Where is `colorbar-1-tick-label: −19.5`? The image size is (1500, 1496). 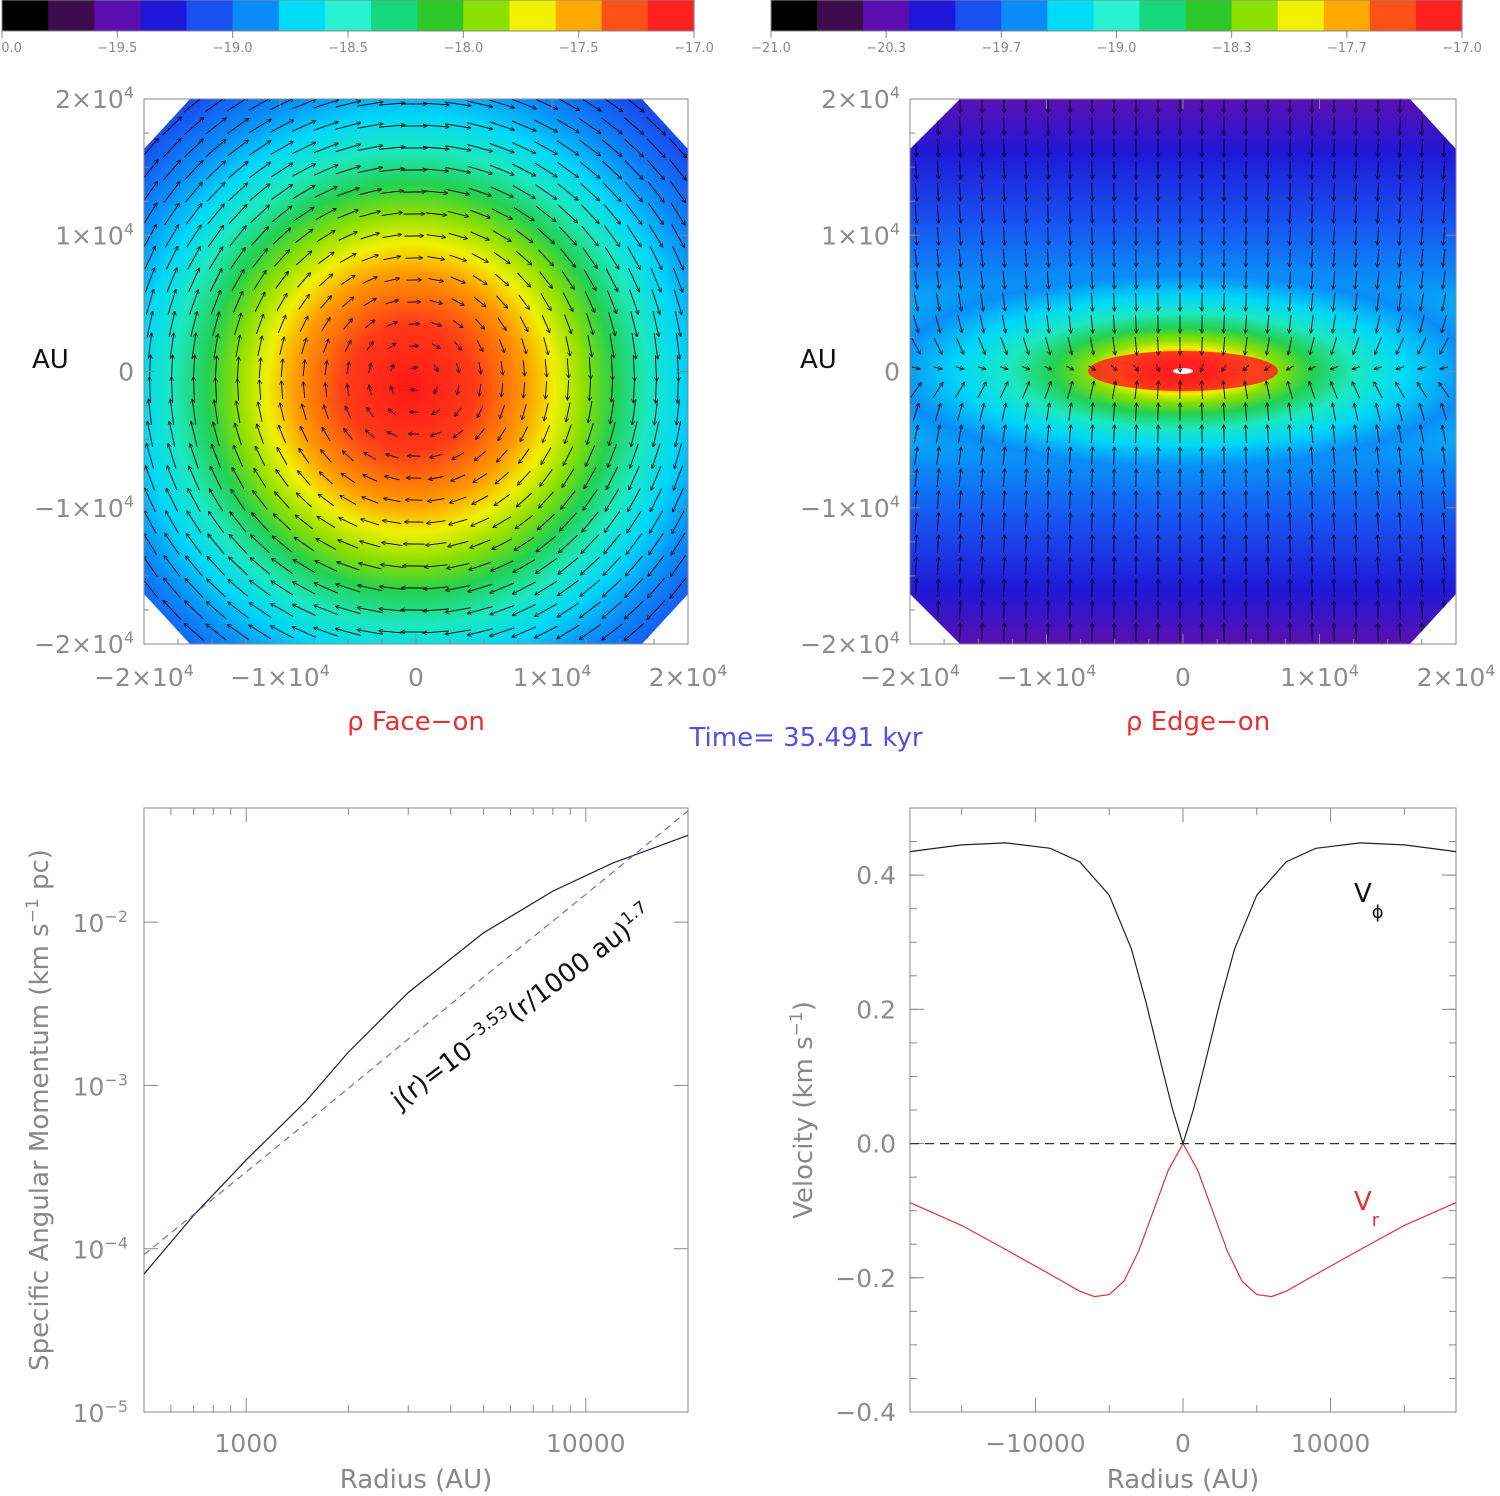 colorbar-1-tick-label: −19.5 is located at coordinates (117, 48).